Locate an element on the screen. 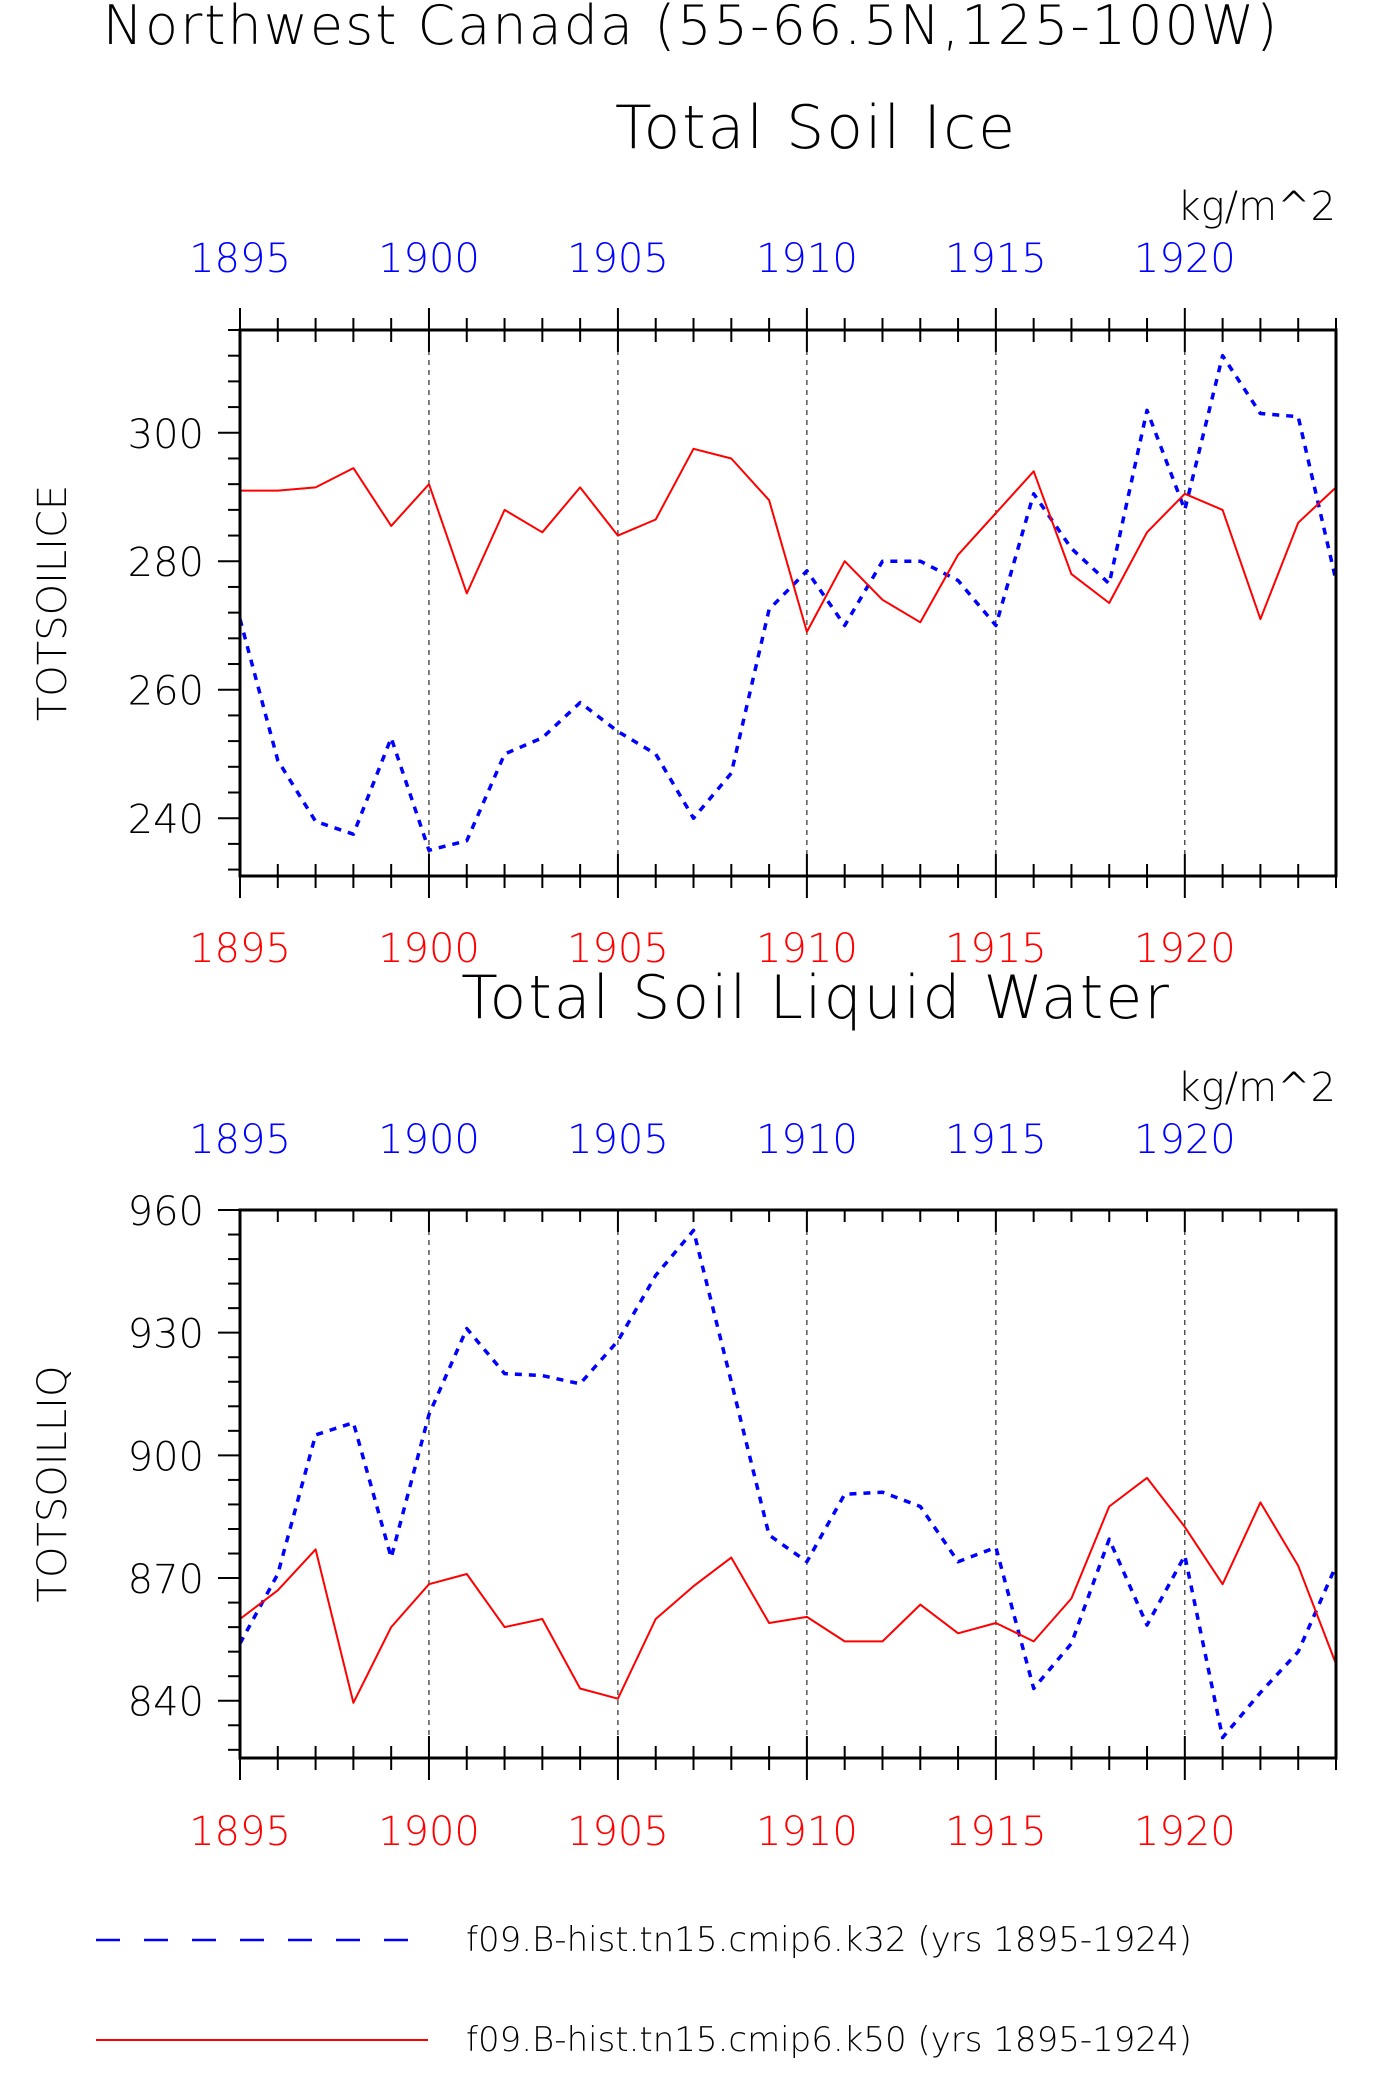  y-axis-label: TOTSOILLIQ is located at coordinates (53, 1484).